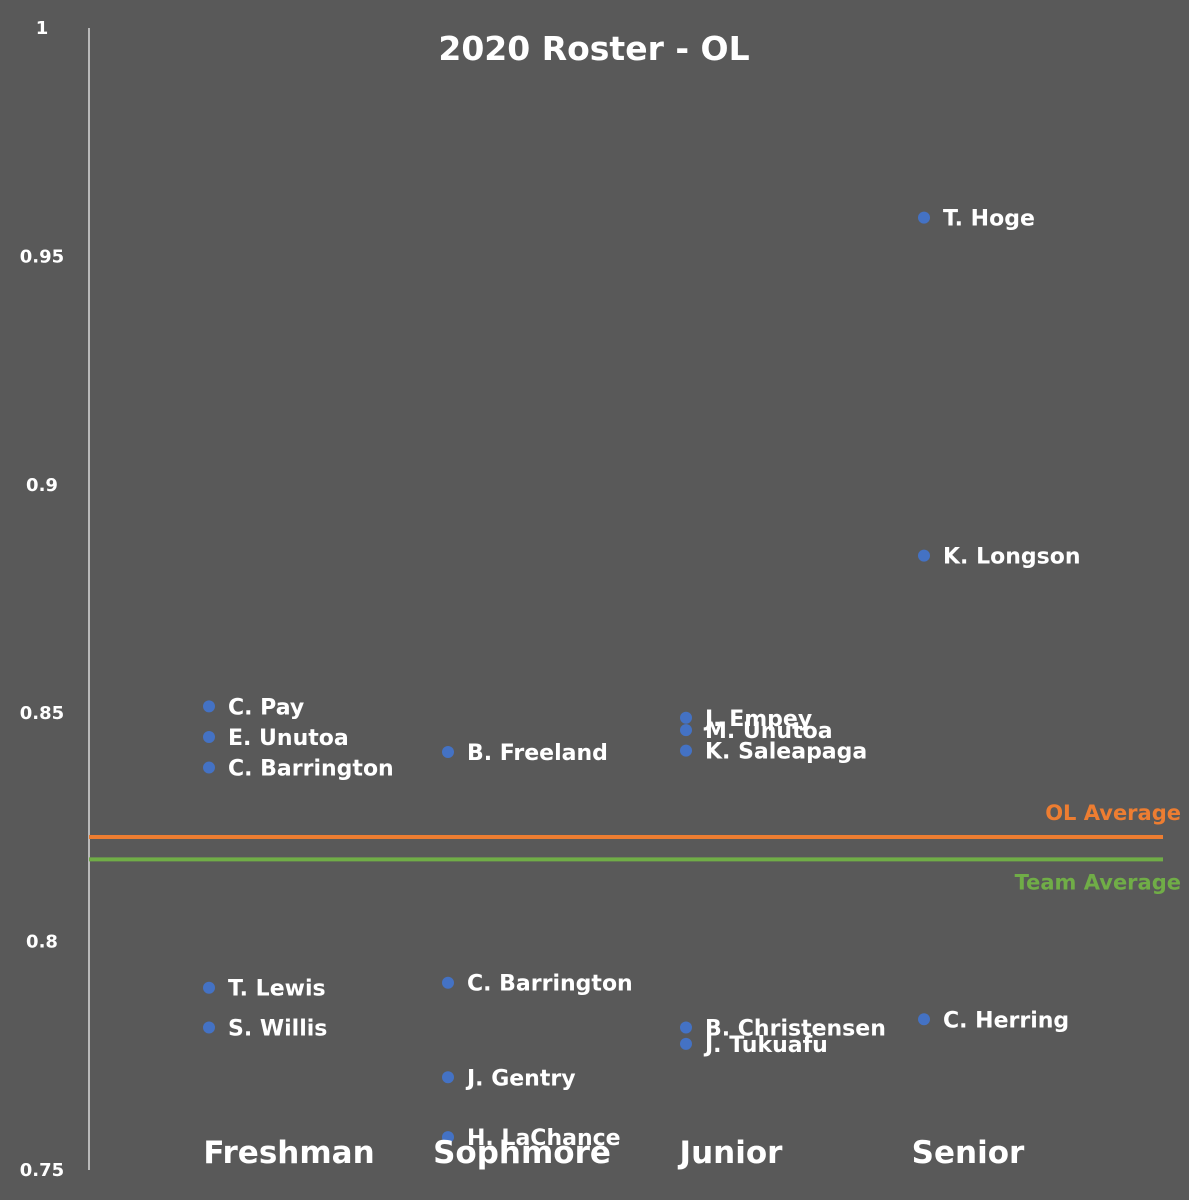 The height and width of the screenshot is (1200, 1189). Describe the element at coordinates (42, 28) in the screenshot. I see `y-tick-label: 1` at that location.